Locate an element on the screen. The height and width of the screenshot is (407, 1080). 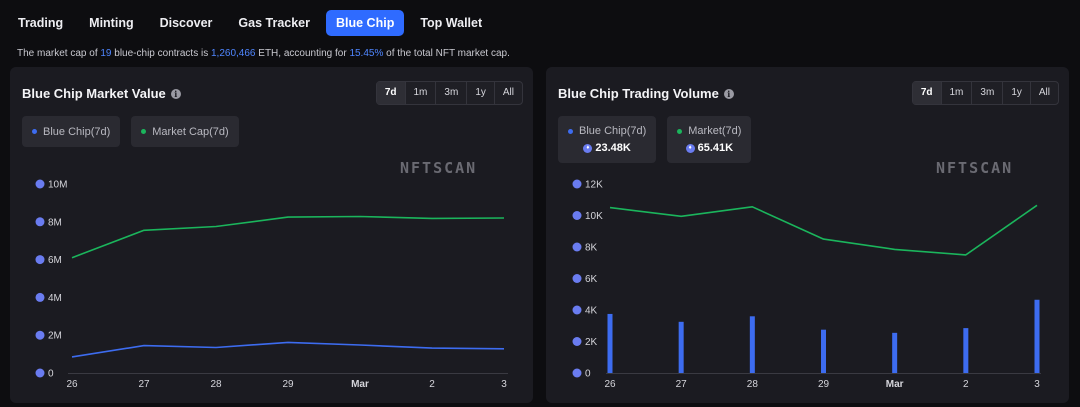
legend-blue-chip: Blue Chip(7d) ♦ 23.48K is located at coordinates (607, 139).